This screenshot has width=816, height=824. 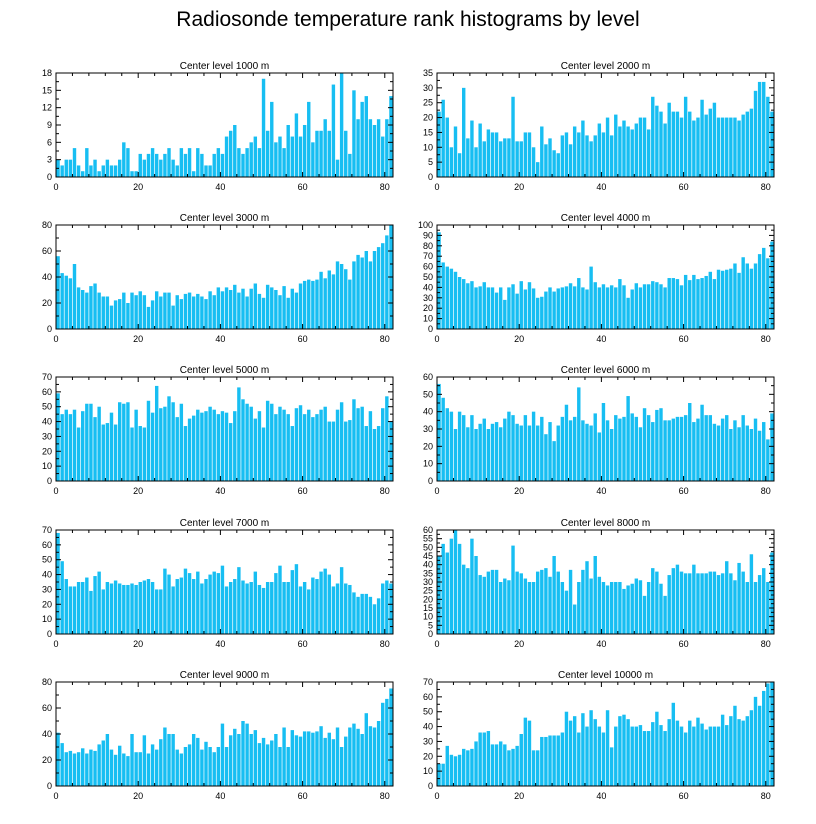 I want to click on y-tick-label: 30, so click(x=428, y=429).